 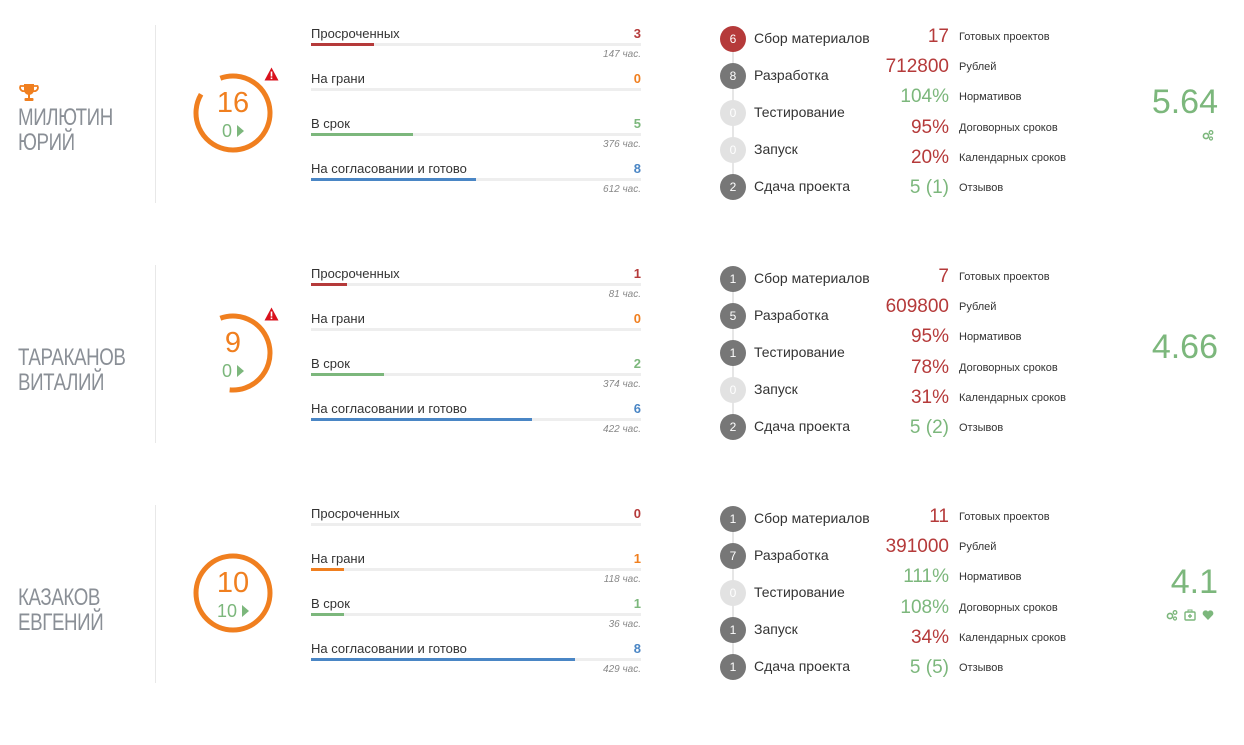 What do you see at coordinates (476, 376) in the screenshot?
I see `status-bar-2: В срок 2 374 час.` at bounding box center [476, 376].